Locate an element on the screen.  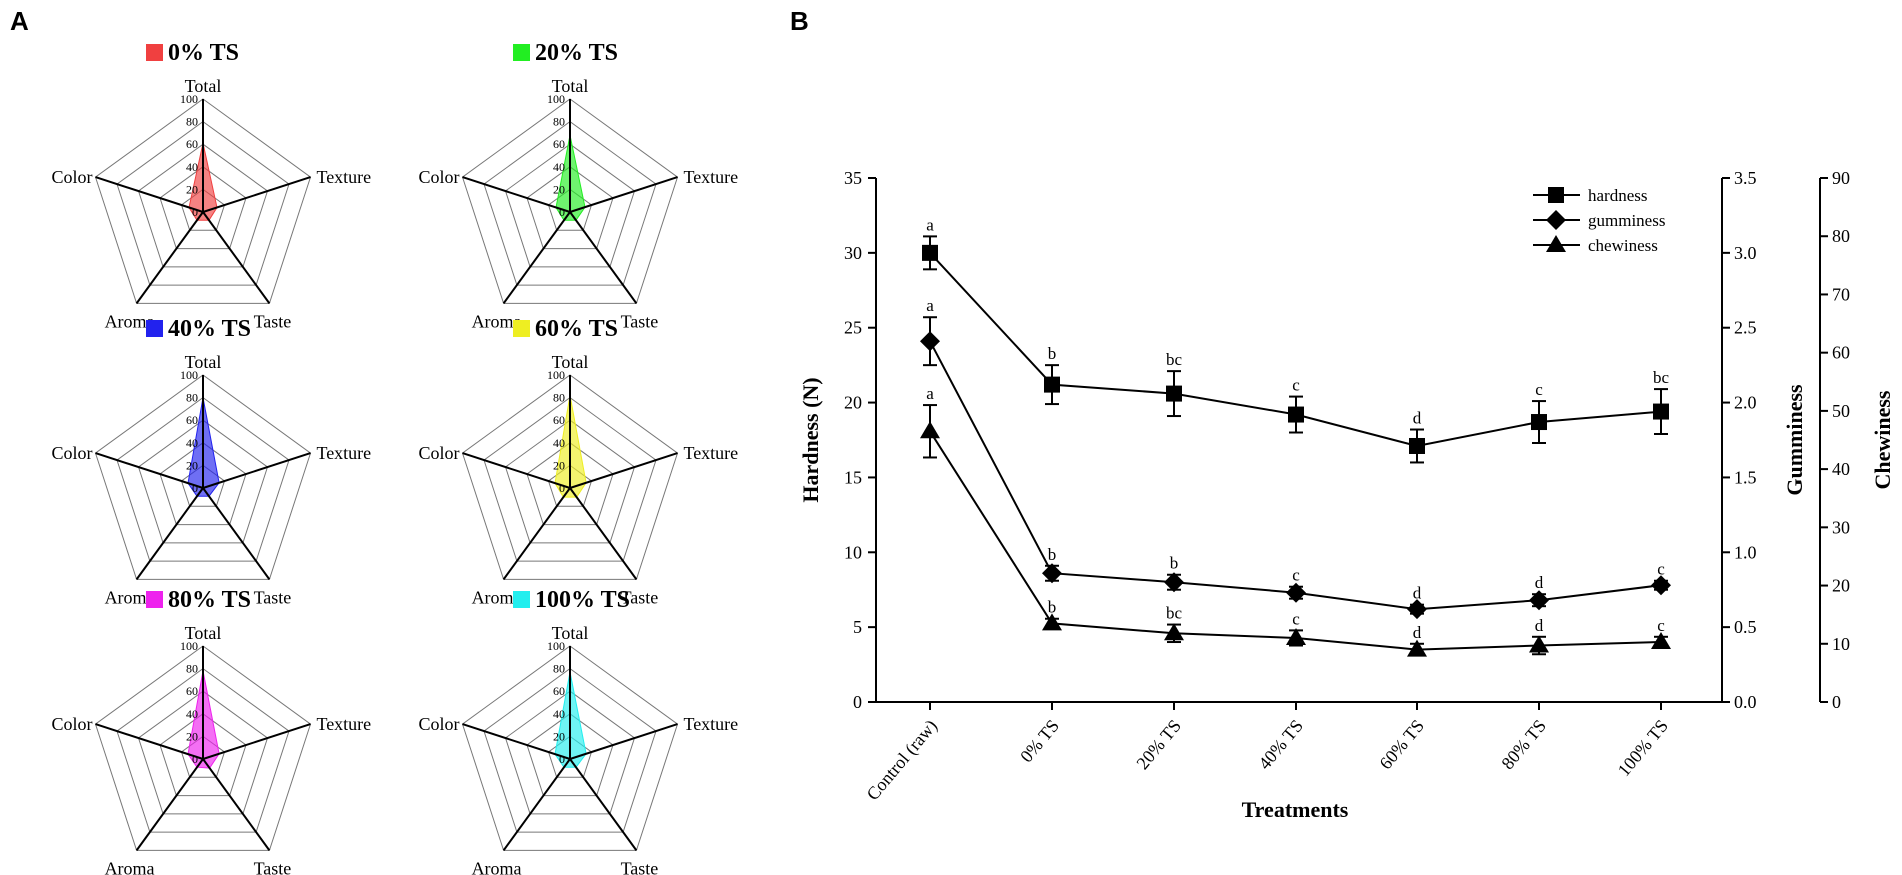
x-tick-label: 100% TS is located at coordinates (1643, 748).